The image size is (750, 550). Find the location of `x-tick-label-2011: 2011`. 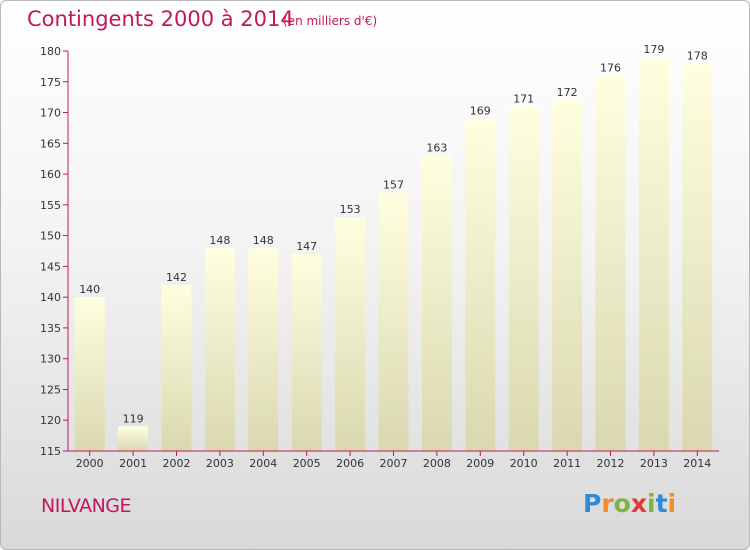

x-tick-label-2011: 2011 is located at coordinates (567, 463).